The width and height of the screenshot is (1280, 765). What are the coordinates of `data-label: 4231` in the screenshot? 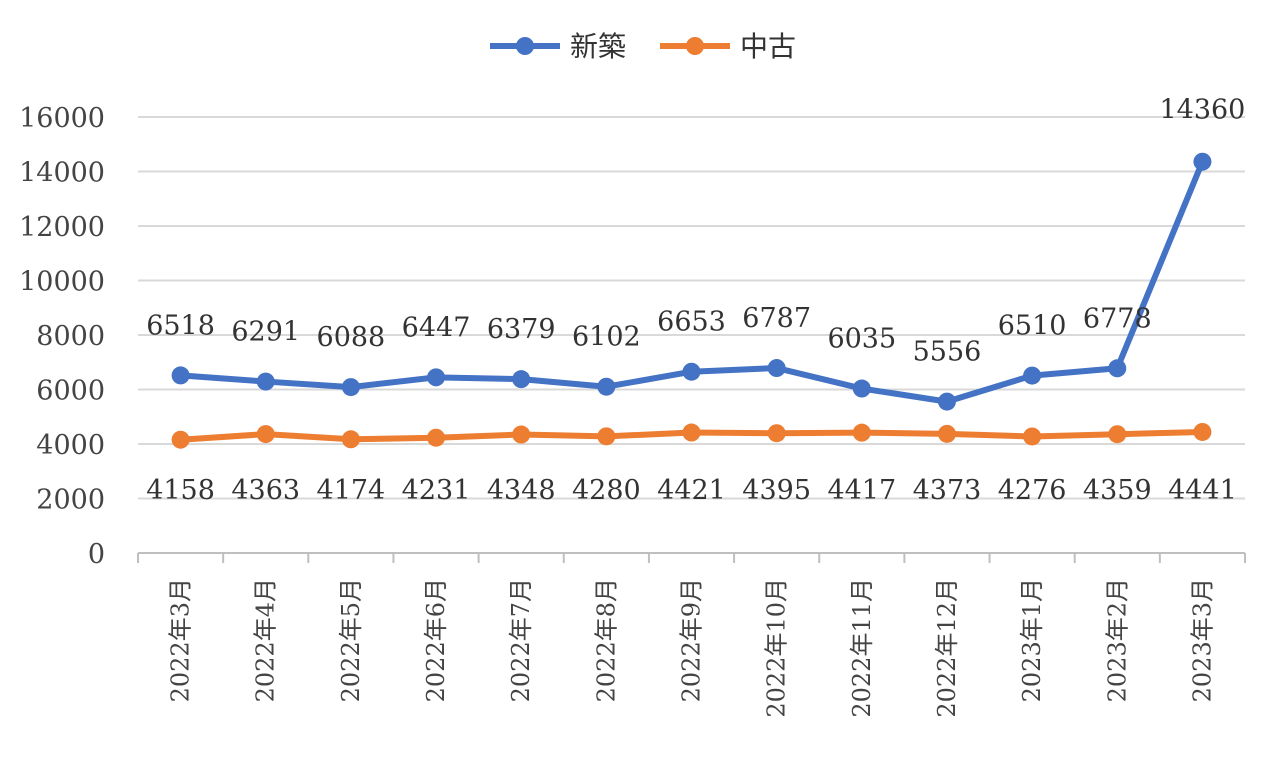 It's located at (436, 490).